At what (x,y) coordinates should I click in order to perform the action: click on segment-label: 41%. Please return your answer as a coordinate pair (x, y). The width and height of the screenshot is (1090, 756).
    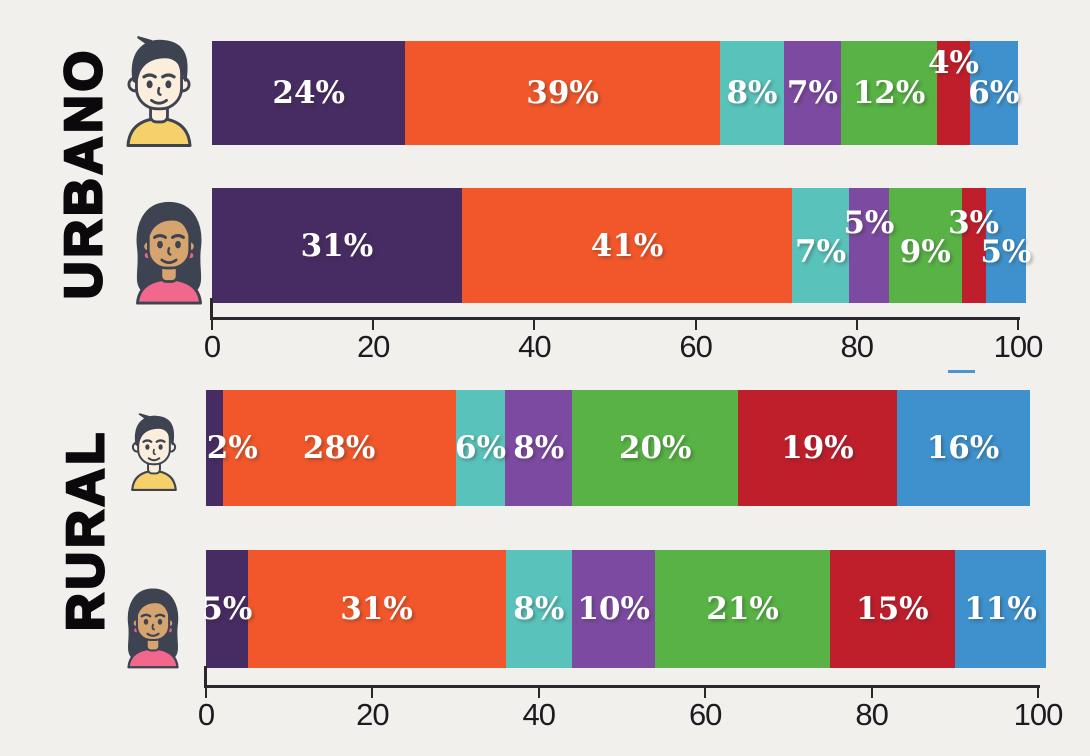
    Looking at the image, I should click on (627, 245).